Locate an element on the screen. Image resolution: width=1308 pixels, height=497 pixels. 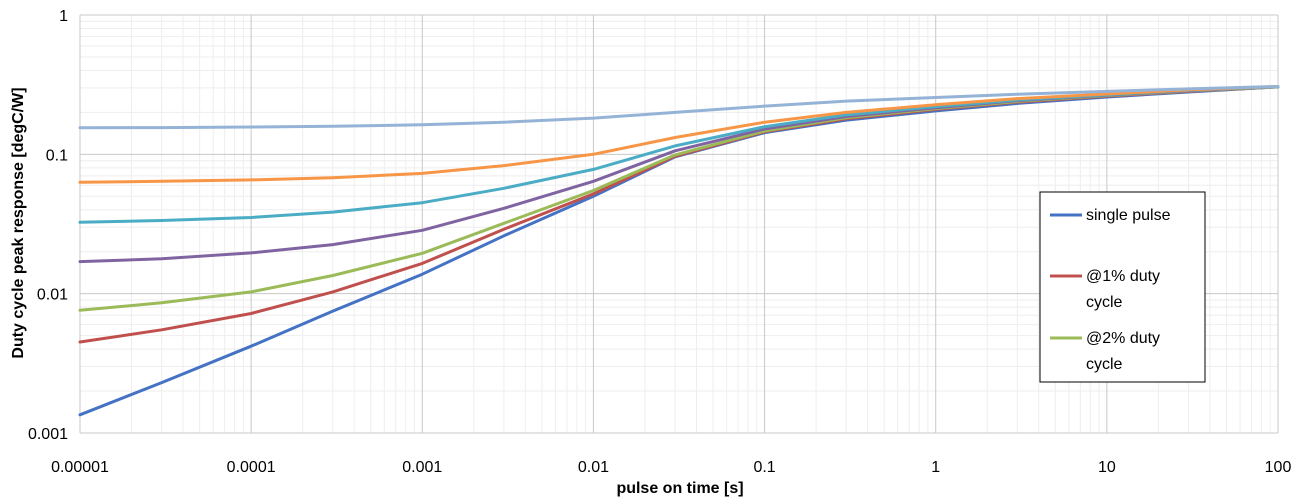
x-tick-label: 0.00001 is located at coordinates (80, 467).